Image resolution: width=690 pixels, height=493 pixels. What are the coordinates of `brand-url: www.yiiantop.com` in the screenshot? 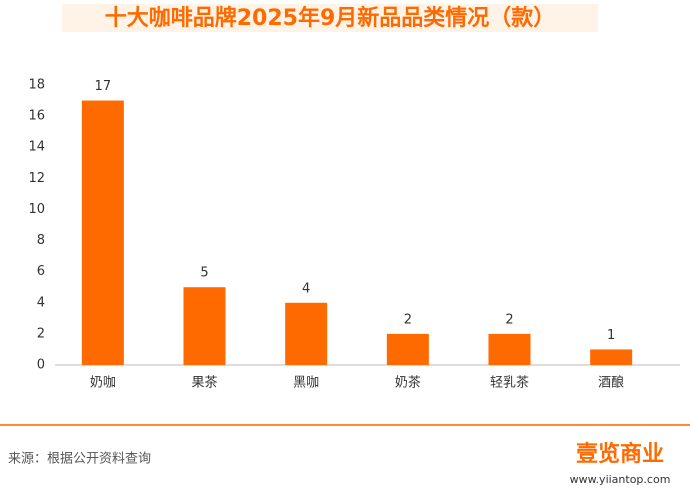 It's located at (620, 479).